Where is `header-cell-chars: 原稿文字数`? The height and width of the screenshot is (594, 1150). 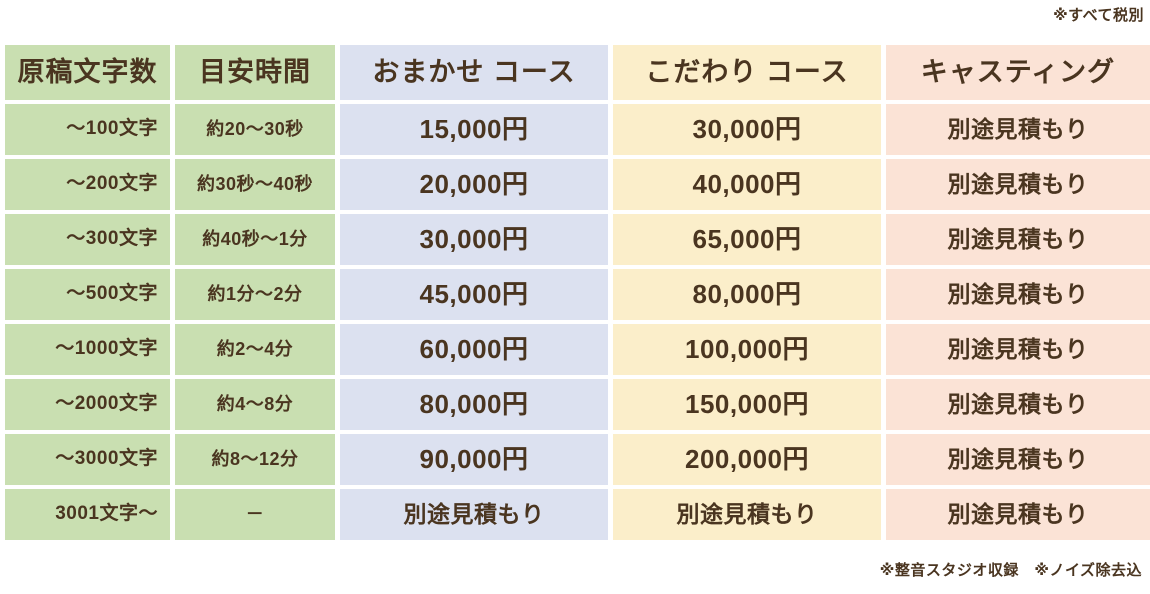
header-cell-chars: 原稿文字数 is located at coordinates (87, 72).